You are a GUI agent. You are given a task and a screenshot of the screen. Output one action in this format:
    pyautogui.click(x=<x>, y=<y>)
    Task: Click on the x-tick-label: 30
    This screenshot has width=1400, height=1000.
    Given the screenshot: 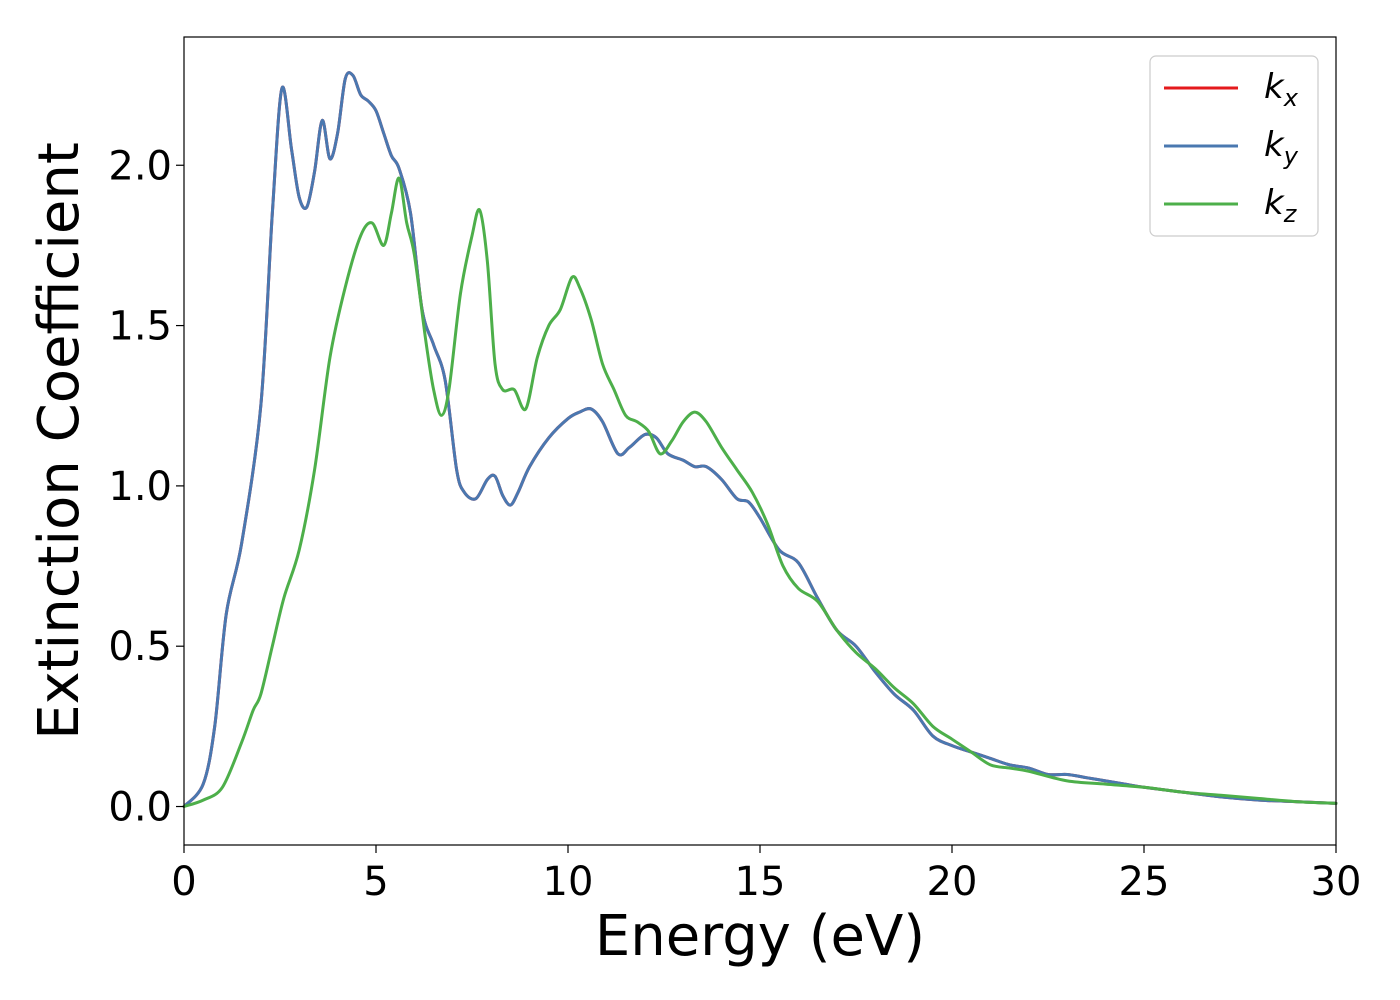 What is the action you would take?
    pyautogui.click(x=1336, y=882)
    